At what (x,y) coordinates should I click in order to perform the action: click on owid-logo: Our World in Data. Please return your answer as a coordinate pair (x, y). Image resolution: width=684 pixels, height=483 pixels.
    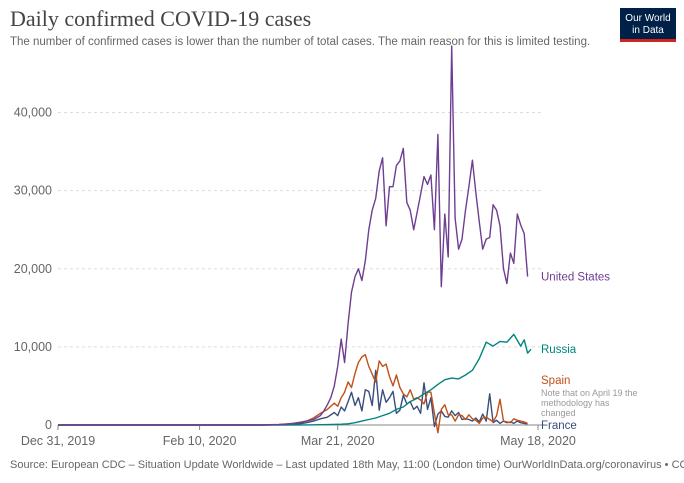
    Looking at the image, I should click on (648, 25).